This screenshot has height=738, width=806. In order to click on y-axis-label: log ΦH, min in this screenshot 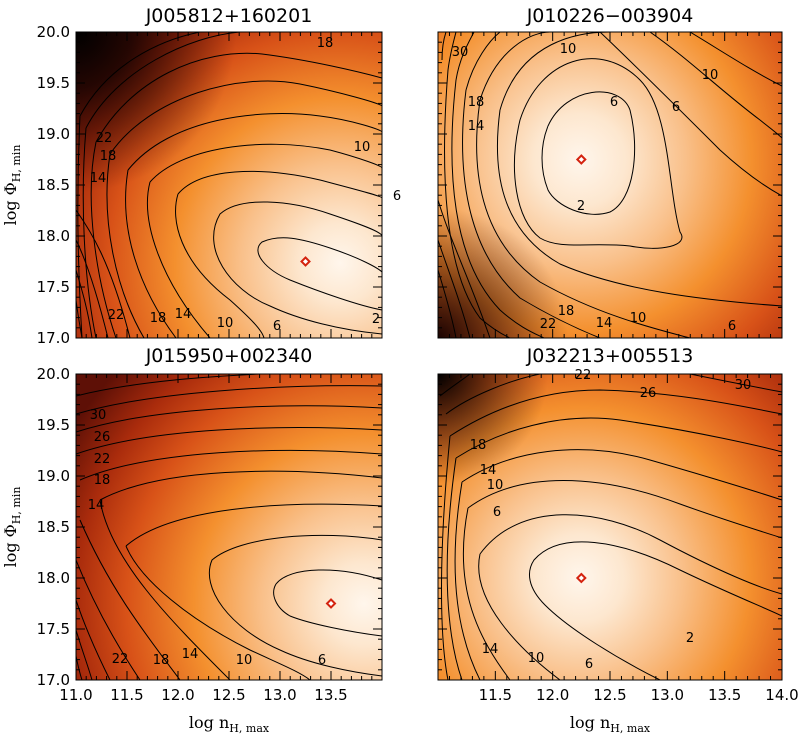, I will do `click(12, 527)`.